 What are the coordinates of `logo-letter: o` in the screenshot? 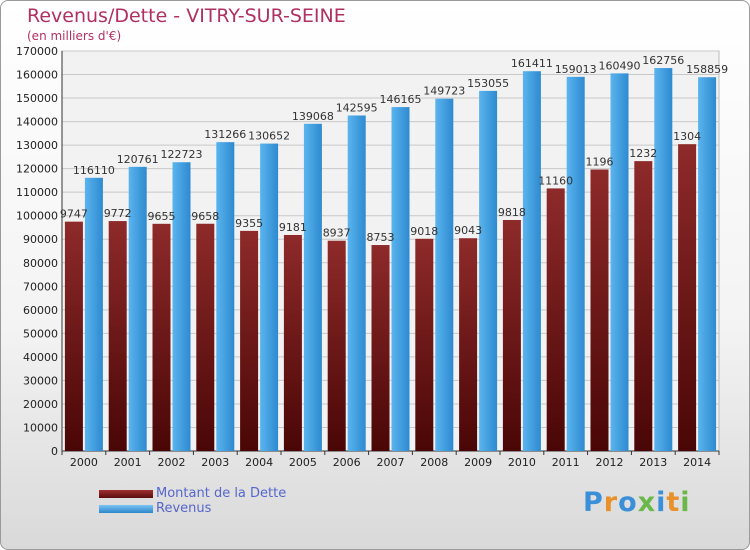 It's located at (628, 502).